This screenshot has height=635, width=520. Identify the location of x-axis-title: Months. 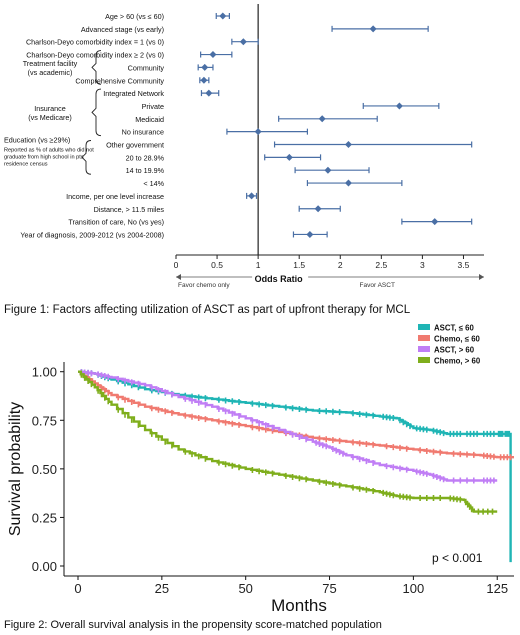
(299, 605).